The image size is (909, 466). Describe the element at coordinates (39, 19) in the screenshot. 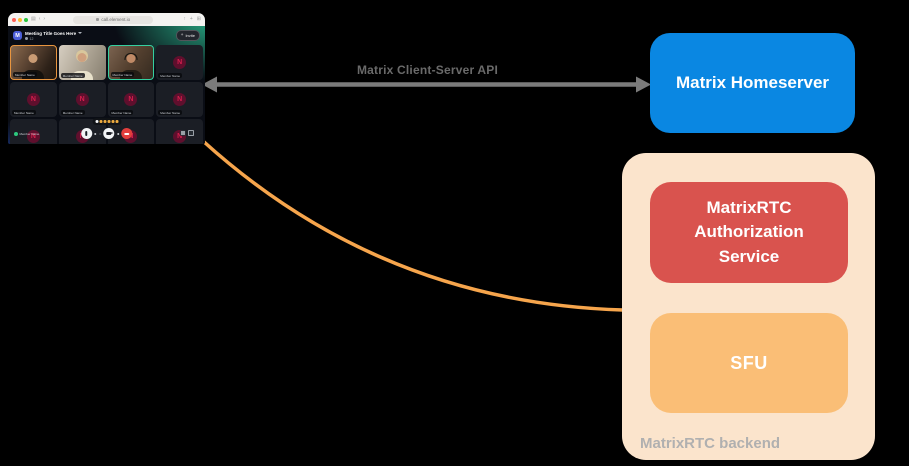

I see `back-icon: ‹` at that location.